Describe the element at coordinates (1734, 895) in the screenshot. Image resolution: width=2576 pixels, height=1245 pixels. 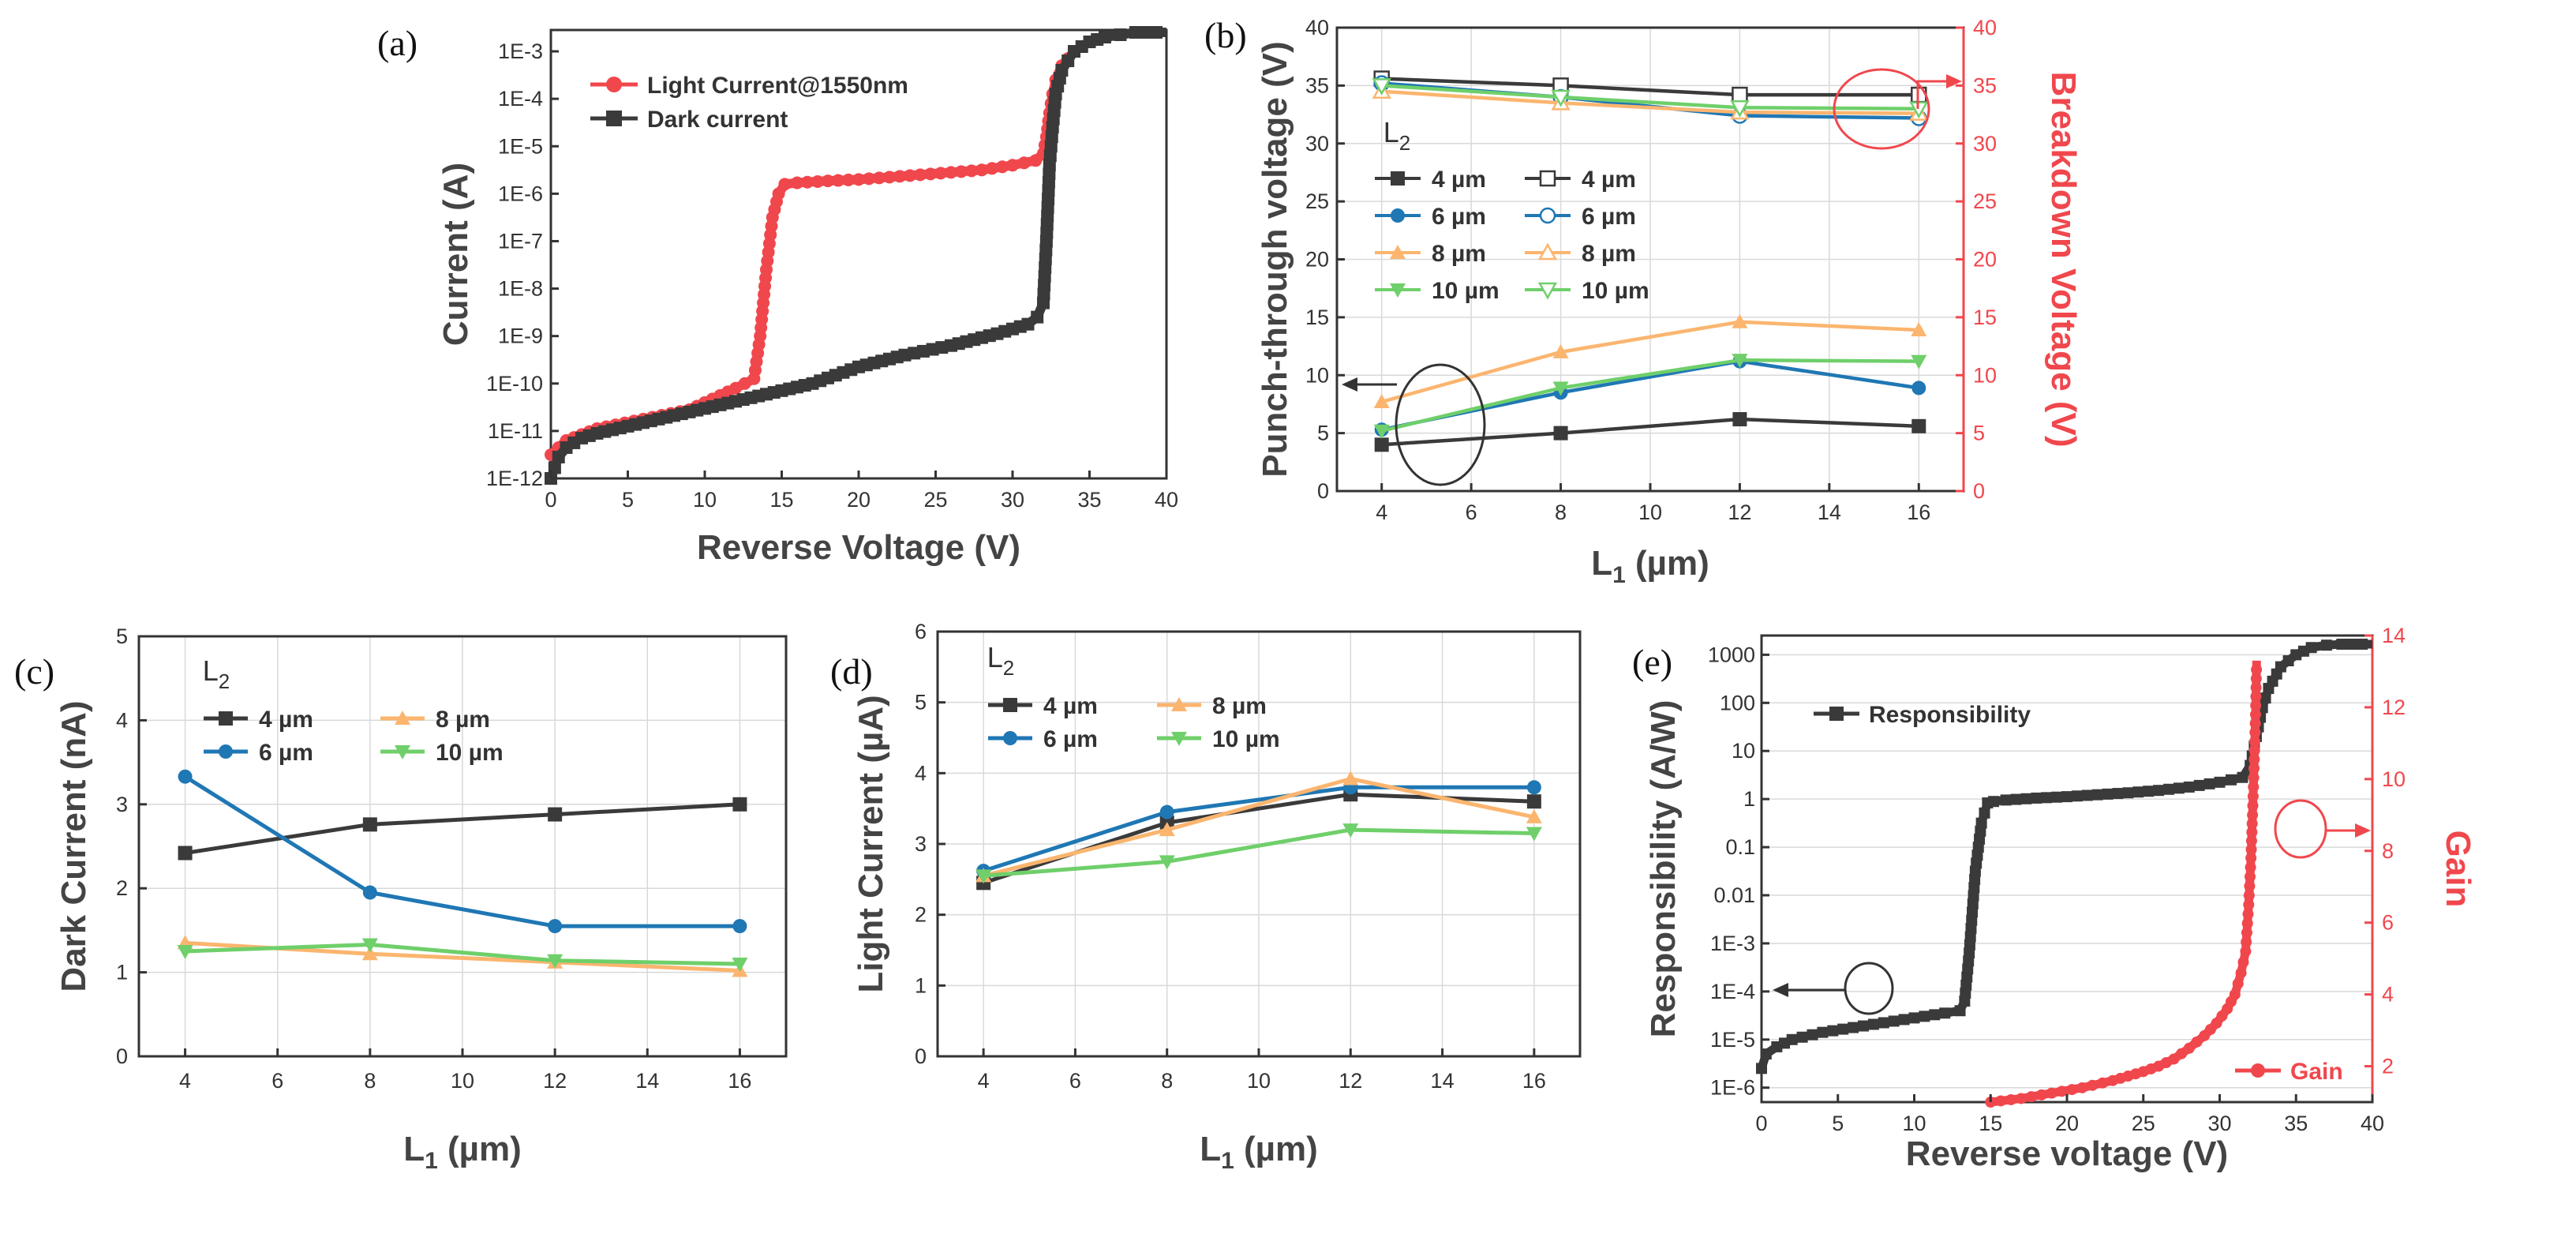
I see `e-ytick-left-label-4: 0.01` at that location.